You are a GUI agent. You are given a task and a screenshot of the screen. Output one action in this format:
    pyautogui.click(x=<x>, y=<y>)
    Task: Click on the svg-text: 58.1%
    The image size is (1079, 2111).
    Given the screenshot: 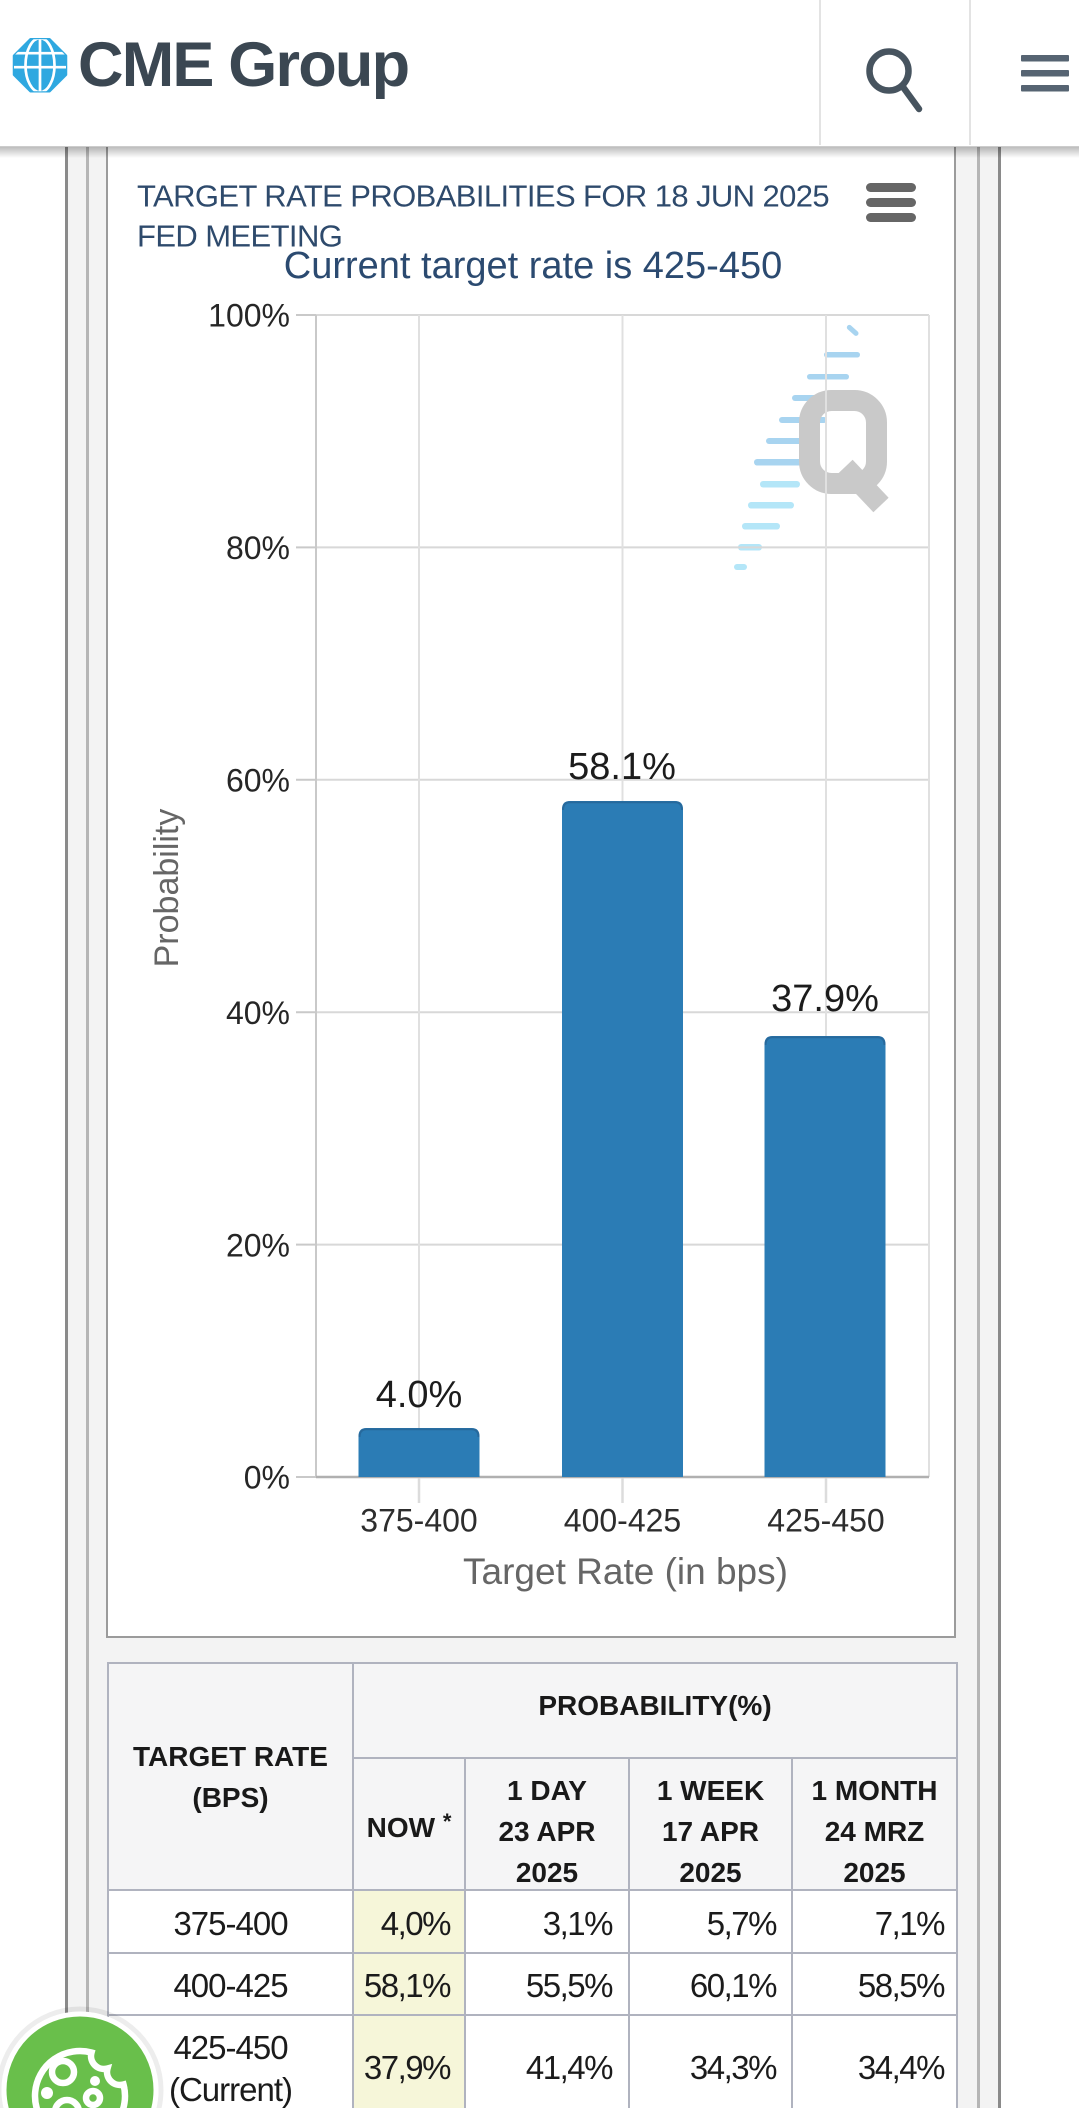 What is the action you would take?
    pyautogui.click(x=622, y=767)
    